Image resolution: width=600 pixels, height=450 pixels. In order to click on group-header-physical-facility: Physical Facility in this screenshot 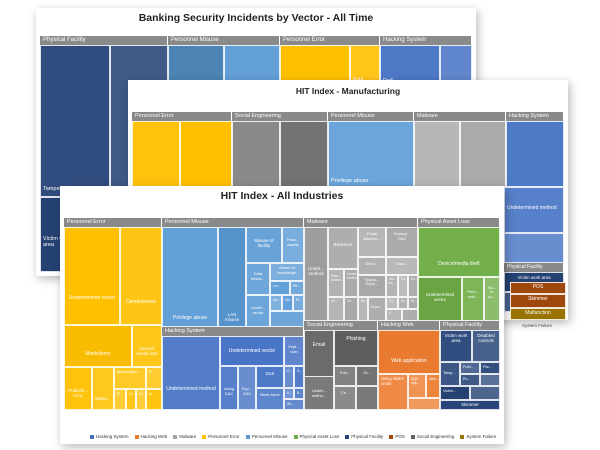, I will do `click(534, 267)`.